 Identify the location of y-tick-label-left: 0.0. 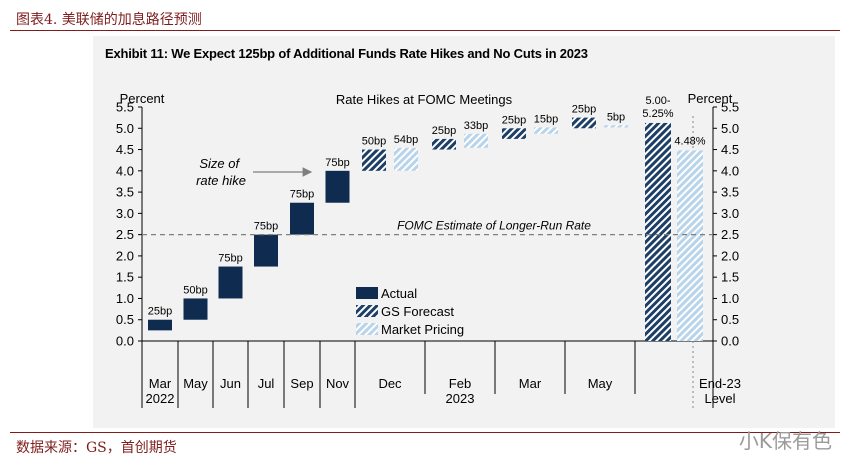
(125, 341).